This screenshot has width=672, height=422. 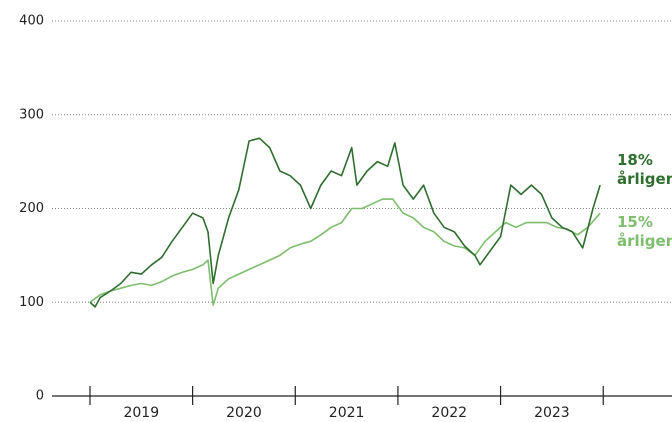 I want to click on x-tick-label: 2019, so click(x=141, y=413).